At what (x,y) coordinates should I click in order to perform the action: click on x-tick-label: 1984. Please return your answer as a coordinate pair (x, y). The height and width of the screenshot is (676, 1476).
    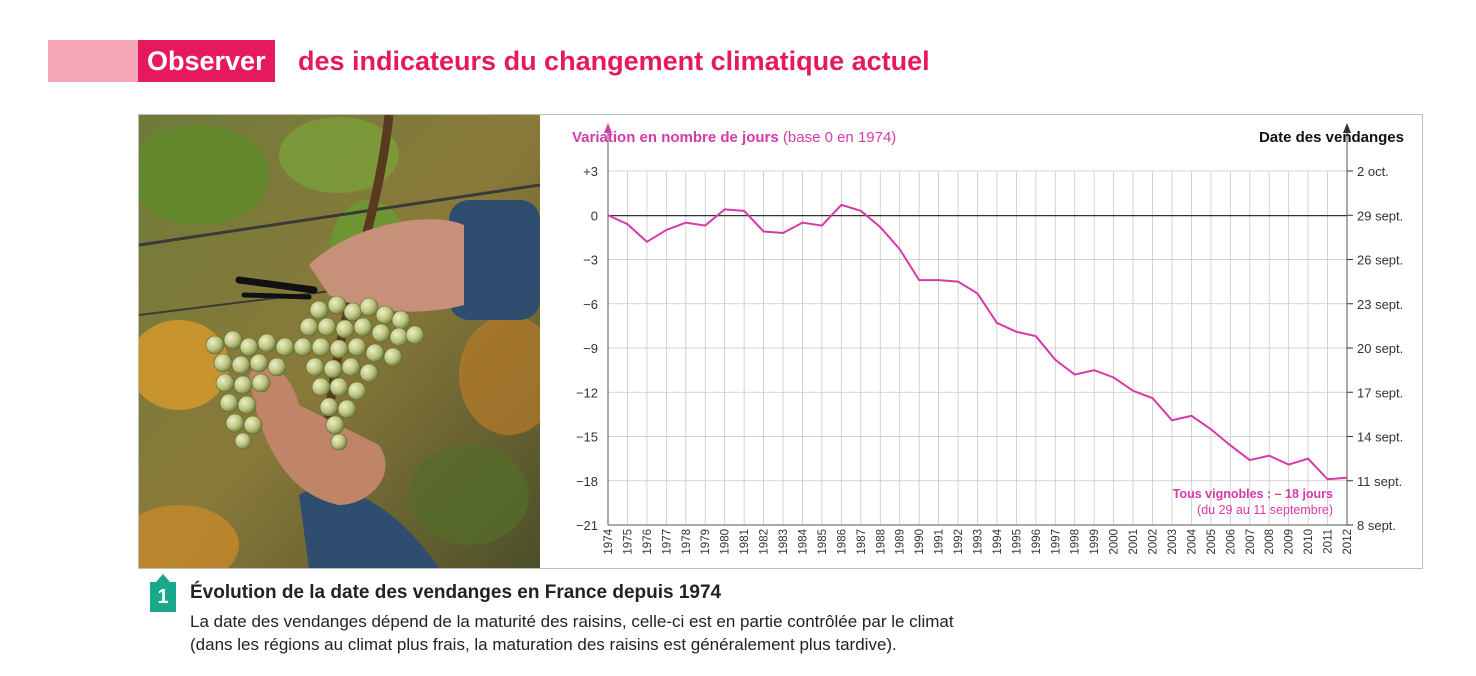
    Looking at the image, I should click on (803, 541).